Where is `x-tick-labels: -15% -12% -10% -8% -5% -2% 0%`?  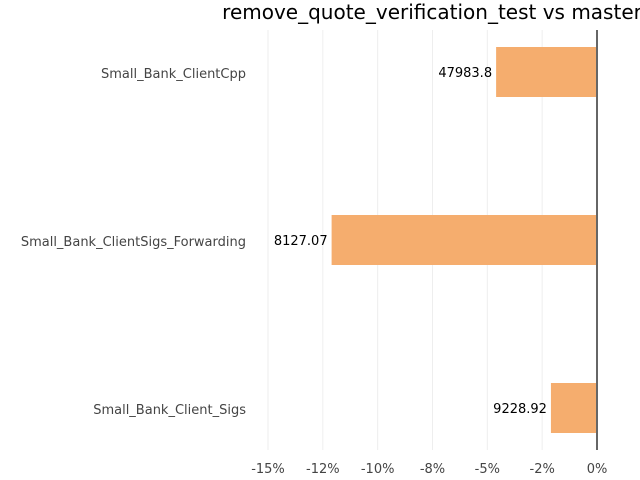 x-tick-labels: -15% -12% -10% -8% -5% -2% 0% is located at coordinates (429, 469).